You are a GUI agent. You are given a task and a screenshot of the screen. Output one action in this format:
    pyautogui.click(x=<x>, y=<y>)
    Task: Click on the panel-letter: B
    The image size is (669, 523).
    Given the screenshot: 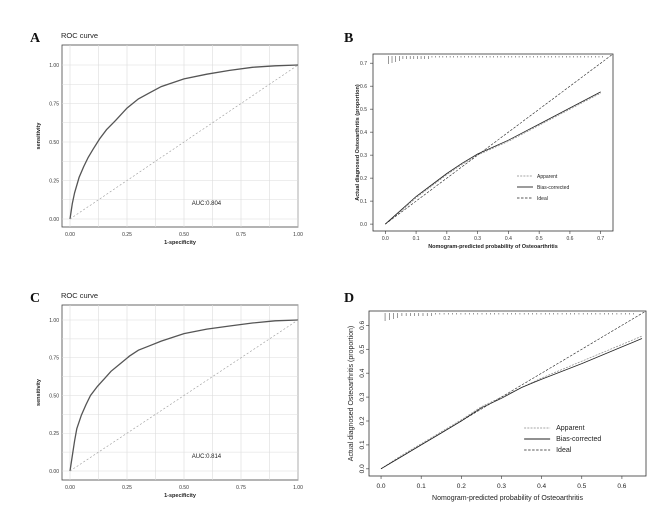 What is the action you would take?
    pyautogui.click(x=348, y=38)
    